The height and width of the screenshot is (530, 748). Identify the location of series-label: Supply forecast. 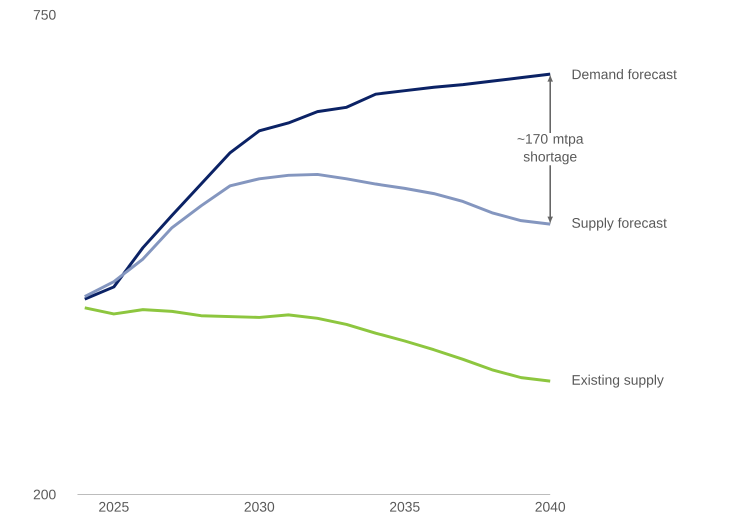
(619, 224).